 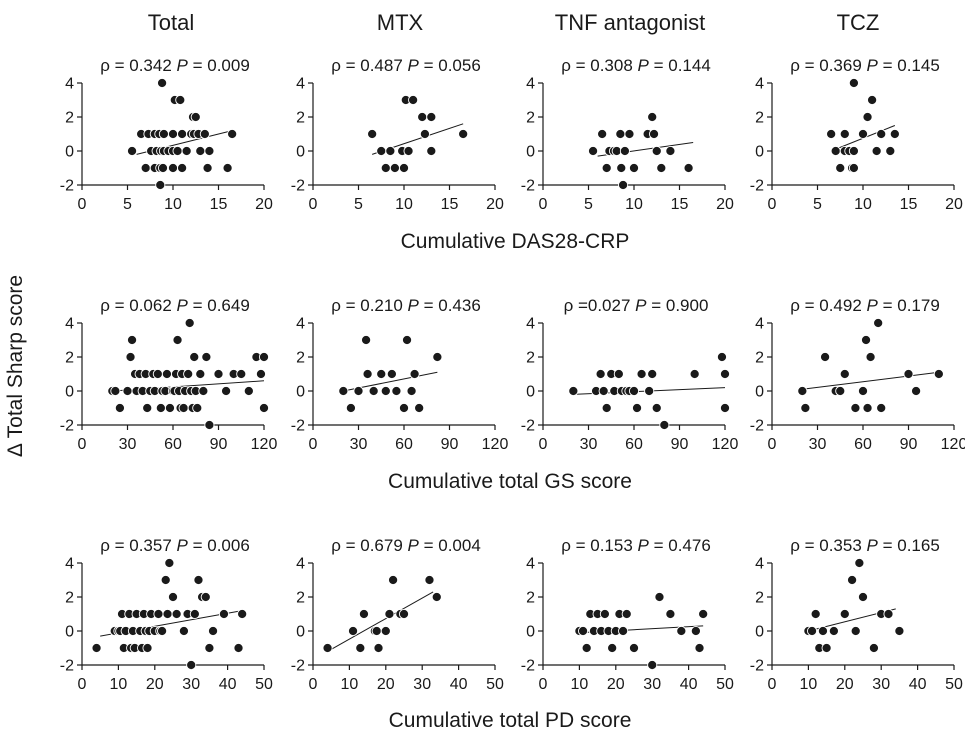 What do you see at coordinates (865, 545) in the screenshot?
I see `stat-annotation: ρ = 0.353 P = 0.165` at bounding box center [865, 545].